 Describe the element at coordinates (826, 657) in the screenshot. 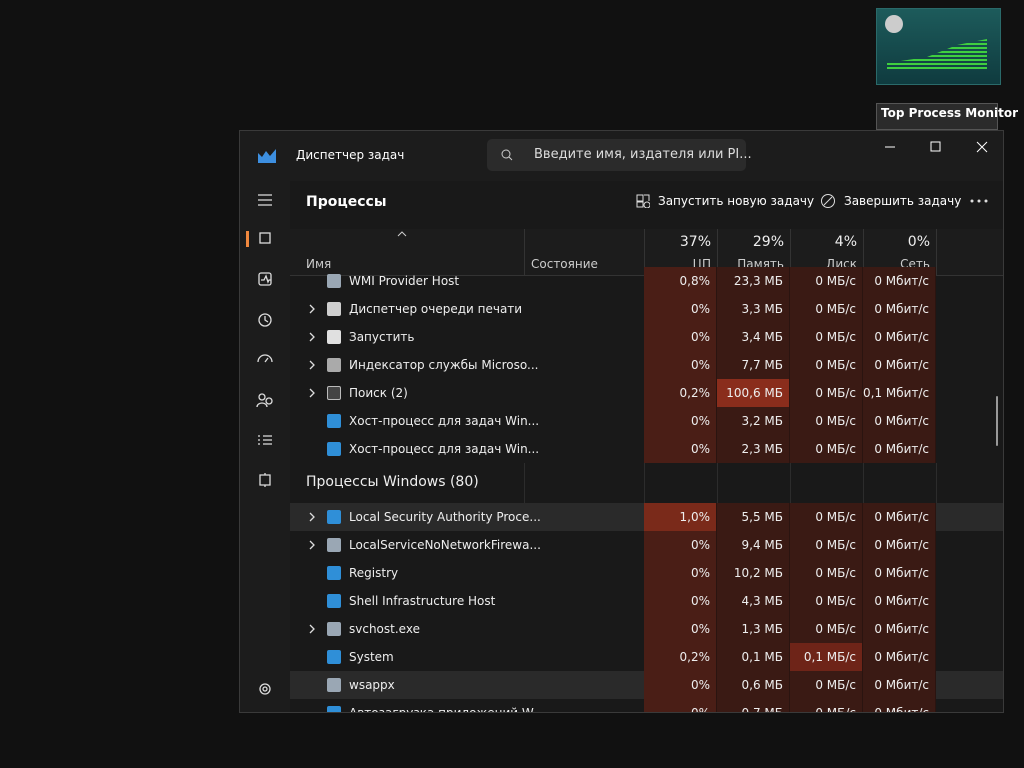

I see `cell-disk: 0,1 МБ/с` at that location.